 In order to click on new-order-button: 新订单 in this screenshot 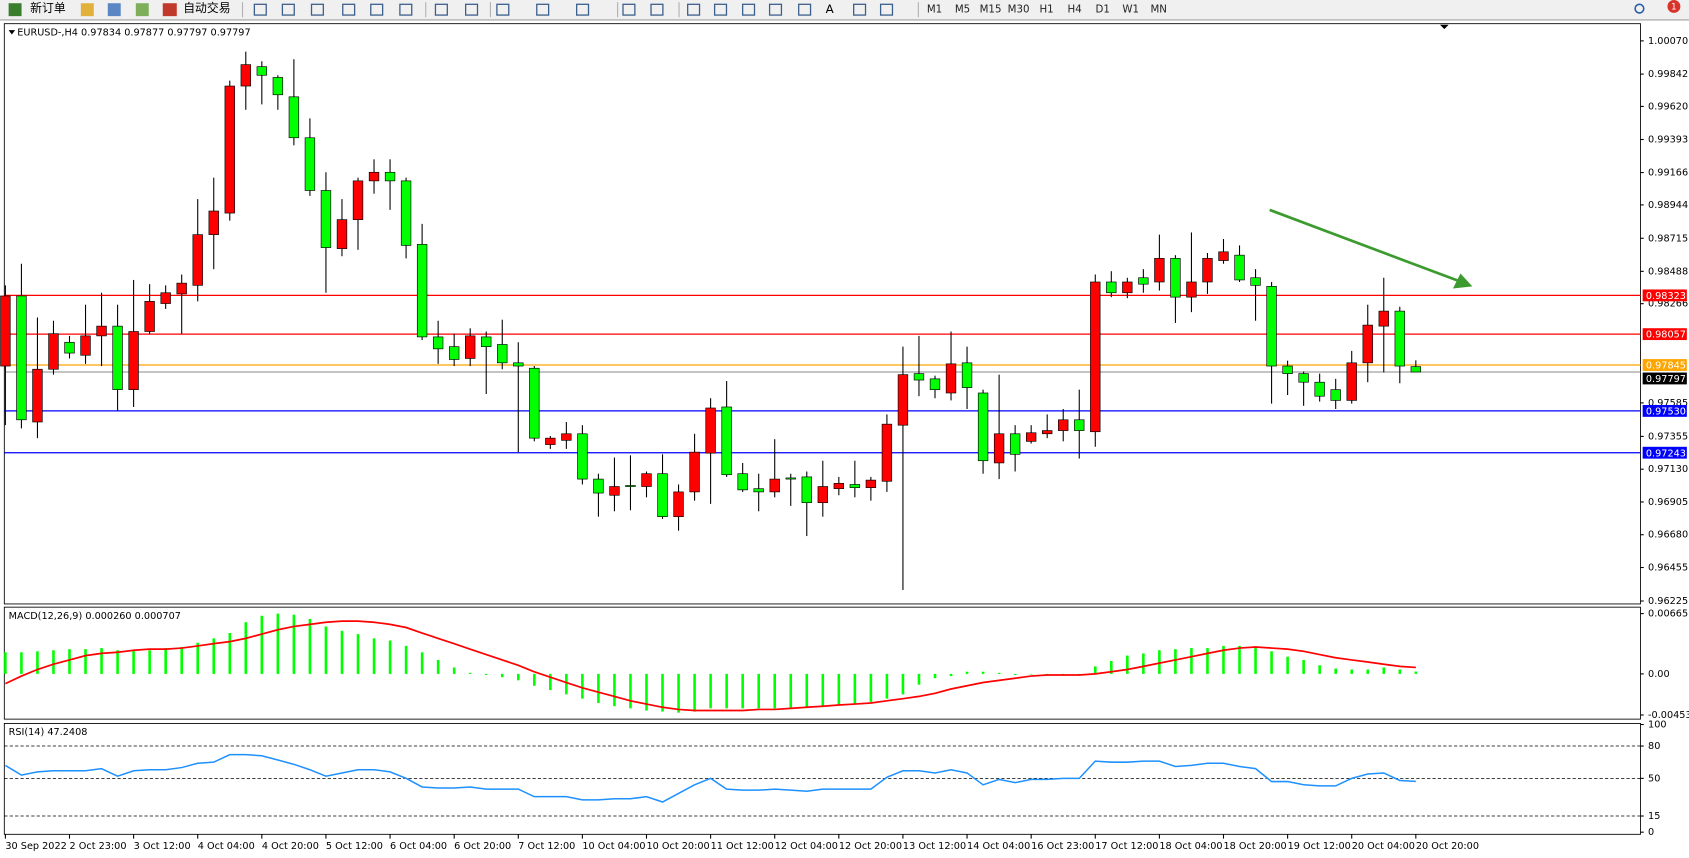, I will do `click(37, 9)`.